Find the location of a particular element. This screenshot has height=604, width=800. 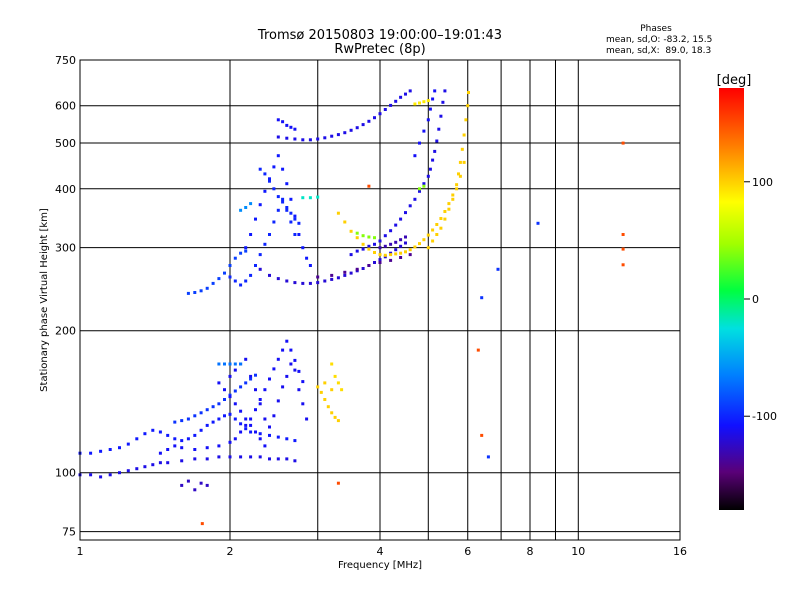

x-axis-label: Frequency [MHz] is located at coordinates (380, 565).